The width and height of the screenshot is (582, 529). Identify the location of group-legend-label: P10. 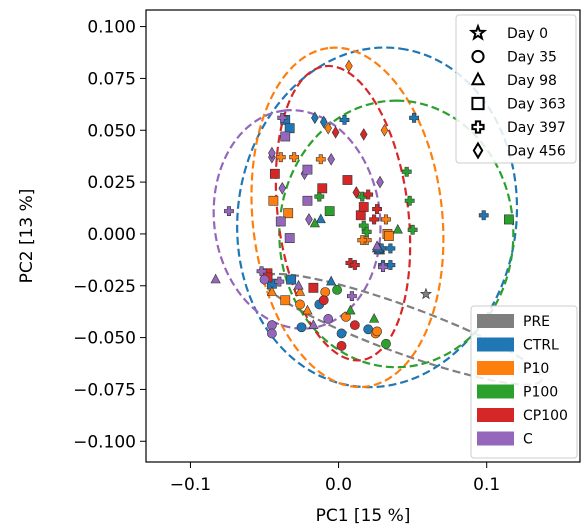
(536, 369).